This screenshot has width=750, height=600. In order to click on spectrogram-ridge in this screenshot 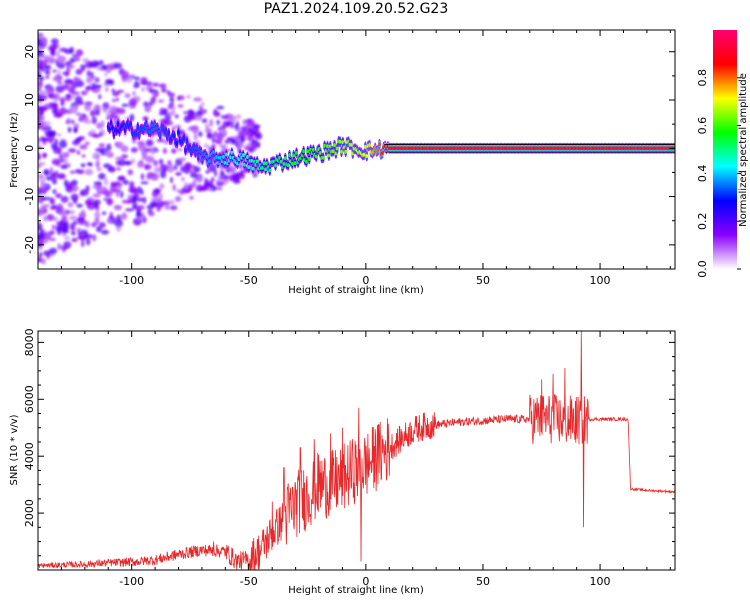, I will do `click(390, 146)`.